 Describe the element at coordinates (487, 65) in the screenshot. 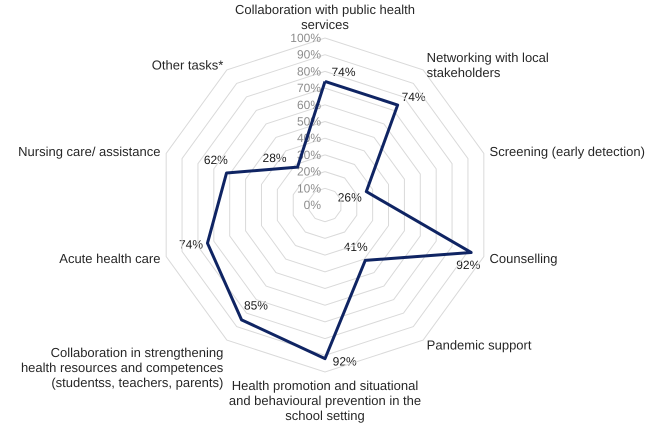

I see `spoke-label: Networking with local stakeholders` at that location.